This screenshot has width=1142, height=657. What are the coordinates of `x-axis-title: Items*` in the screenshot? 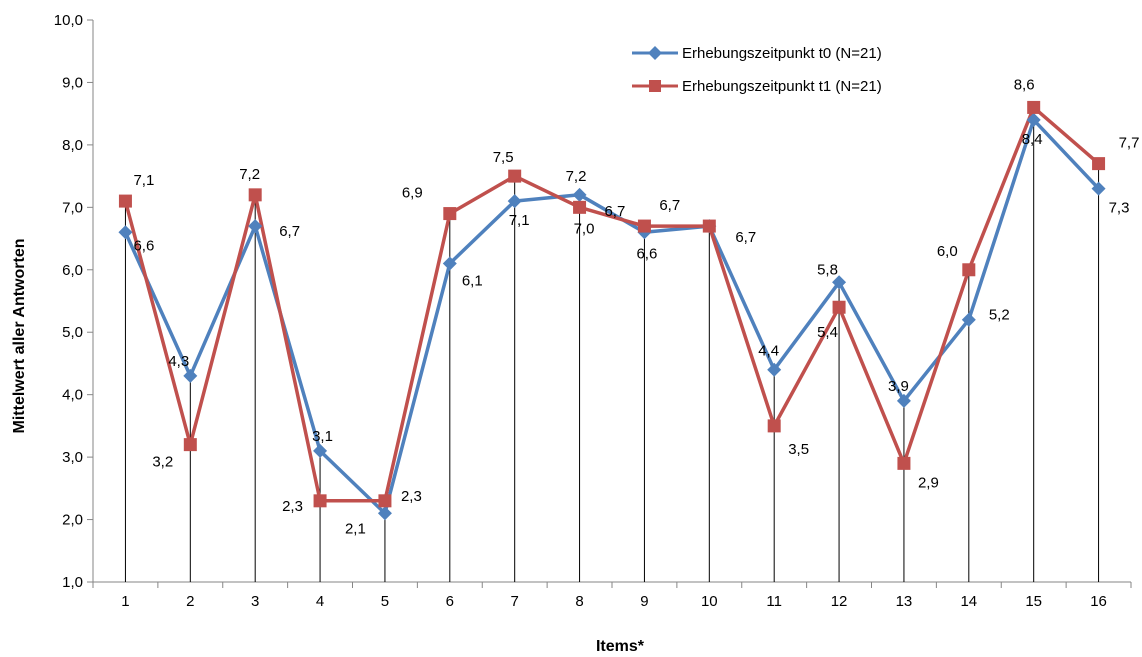 It's located at (620, 646).